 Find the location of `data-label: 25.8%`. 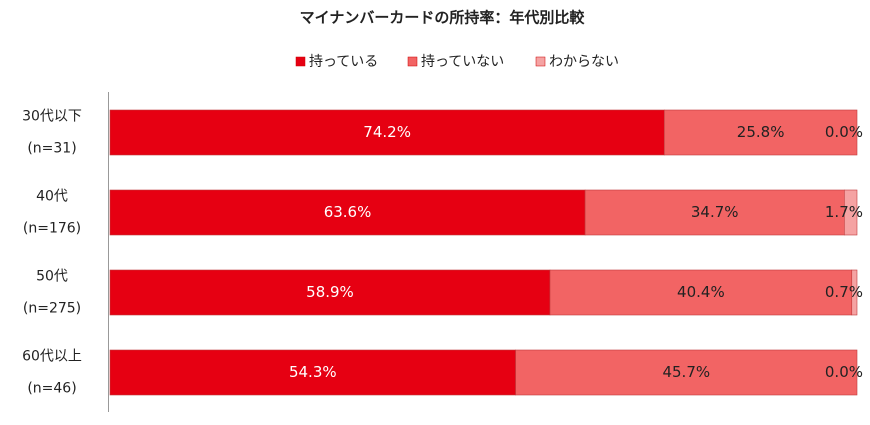

data-label: 25.8% is located at coordinates (761, 132).